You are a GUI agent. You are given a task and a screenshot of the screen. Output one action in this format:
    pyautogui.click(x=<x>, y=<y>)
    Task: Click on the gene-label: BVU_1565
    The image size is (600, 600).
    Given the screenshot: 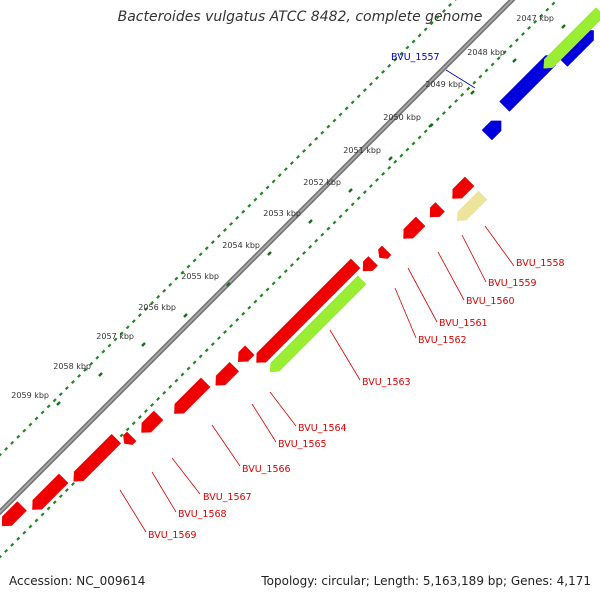 What is the action you would take?
    pyautogui.click(x=302, y=444)
    